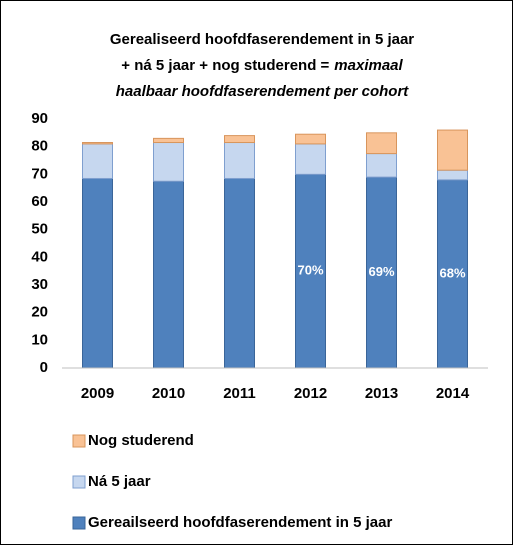 The height and width of the screenshot is (545, 513). What do you see at coordinates (44, 367) in the screenshot?
I see `y-tick-label: 0` at bounding box center [44, 367].